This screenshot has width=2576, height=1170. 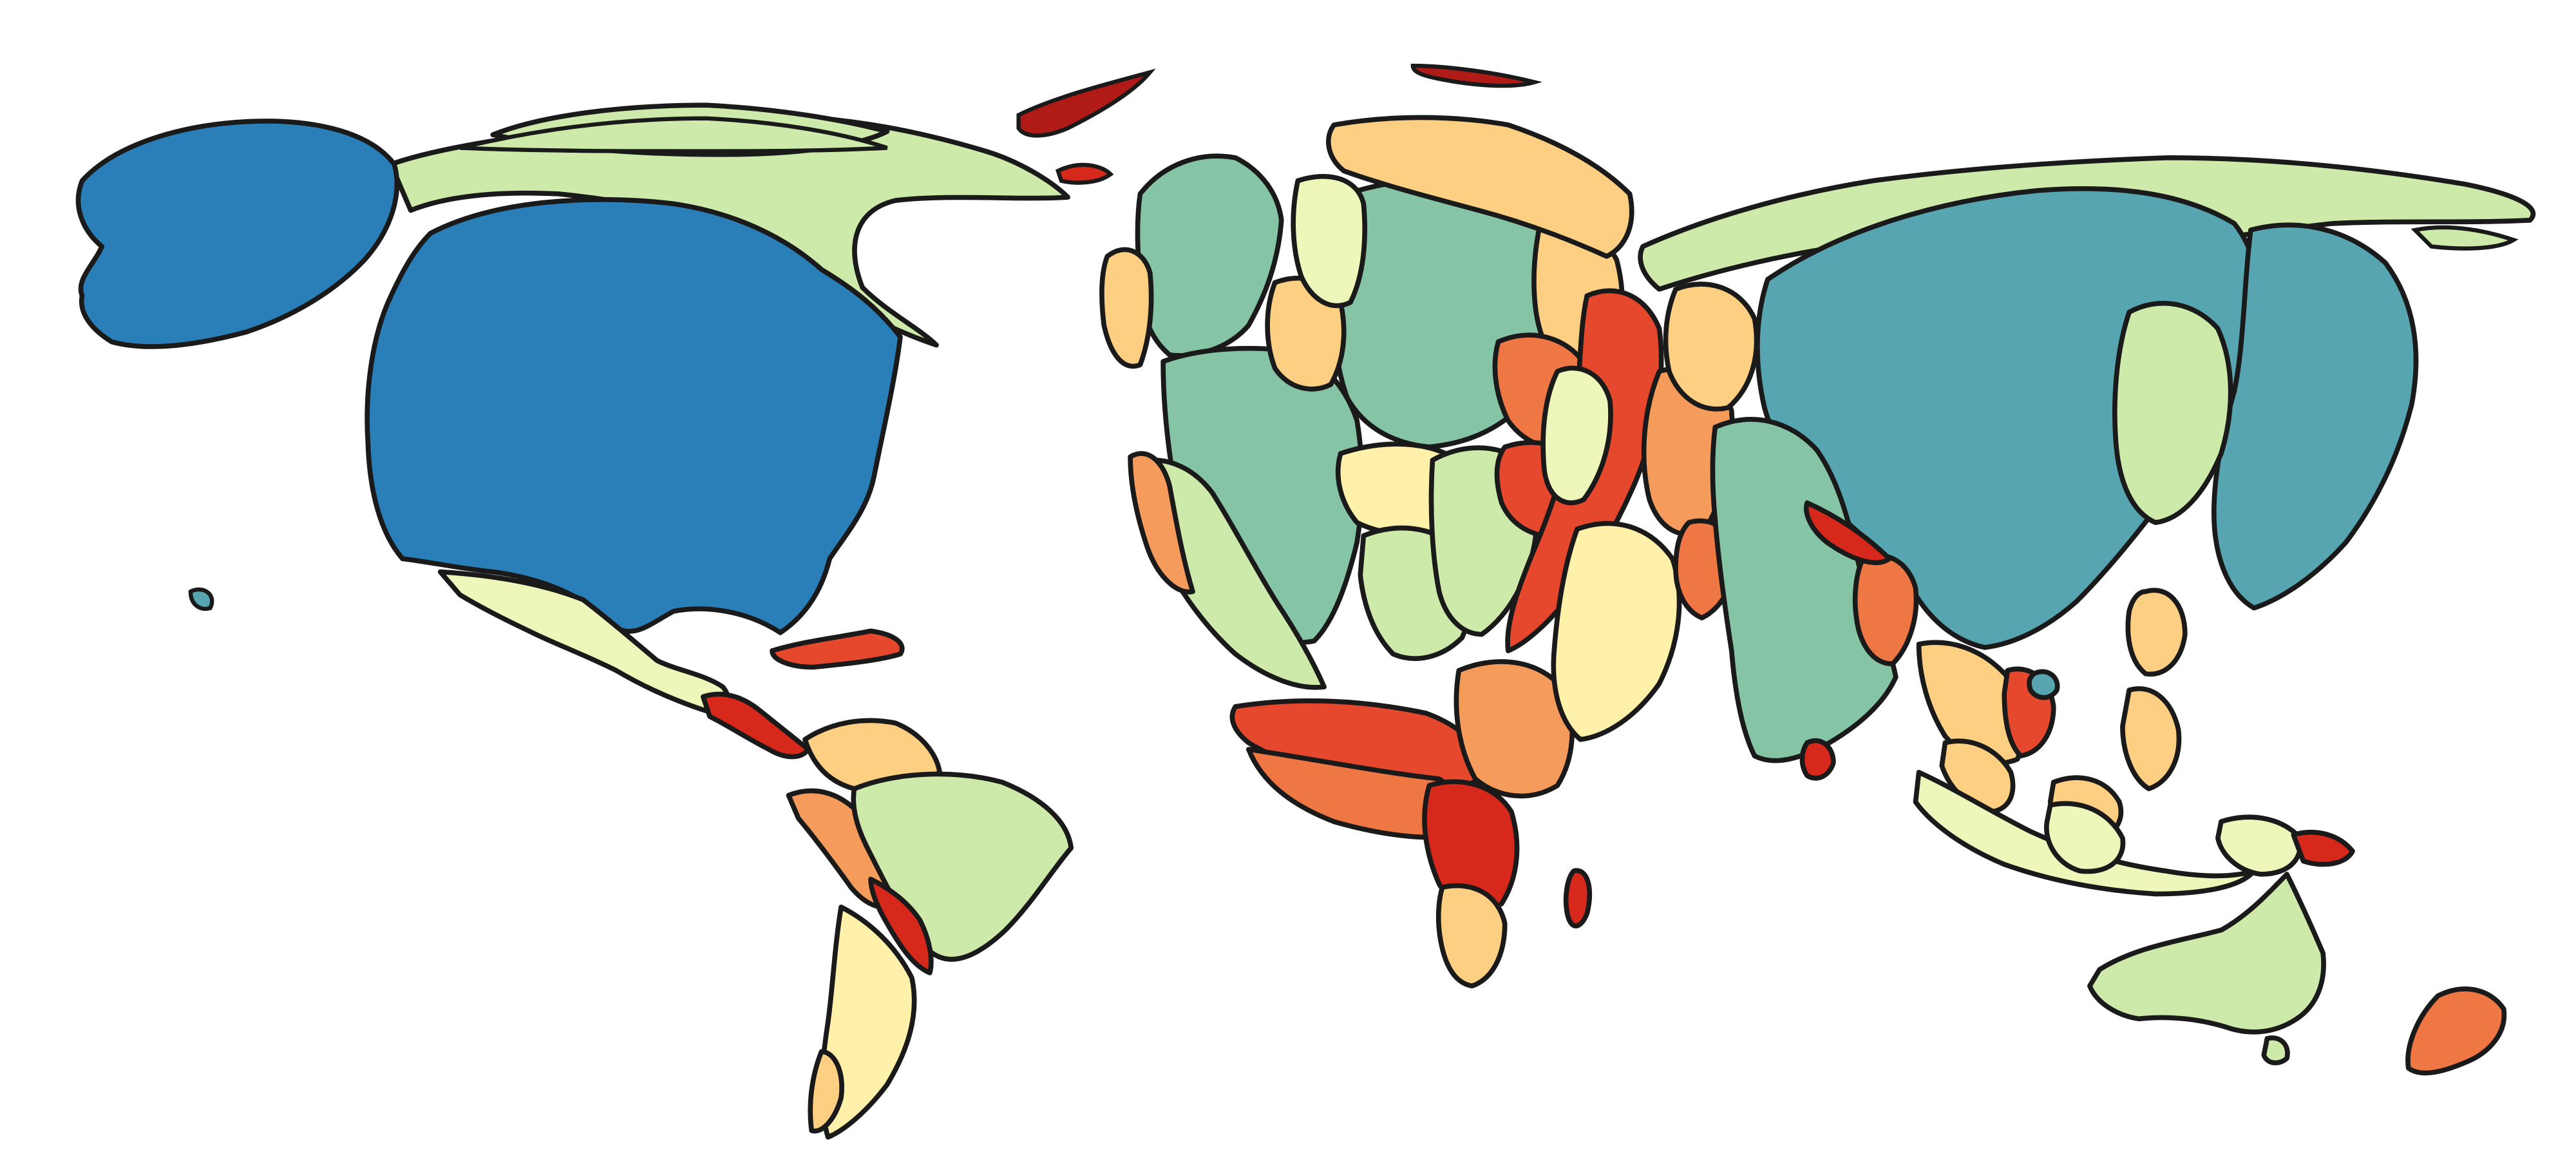 I want to click on region-hainan, so click(x=2043, y=684).